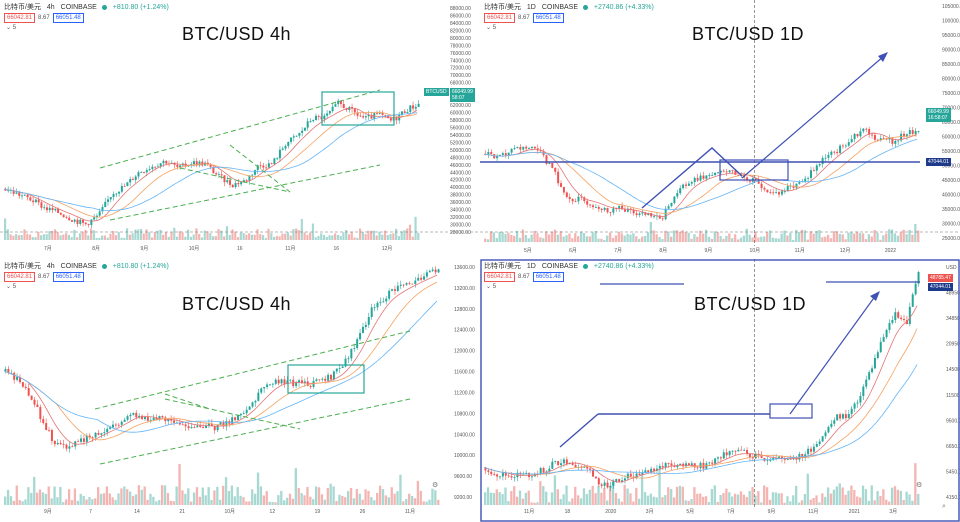  What do you see at coordinates (944, 506) in the screenshot?
I see `auto-scale-icon: ⌕` at bounding box center [944, 506].